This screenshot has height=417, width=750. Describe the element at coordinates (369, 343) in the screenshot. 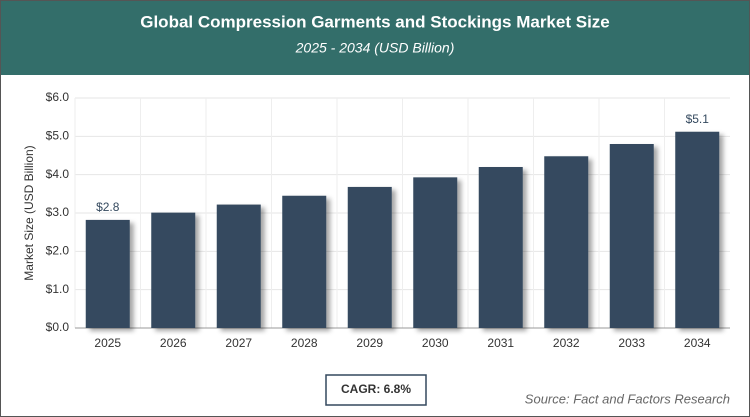

I see `x-tick-label: 2029` at that location.